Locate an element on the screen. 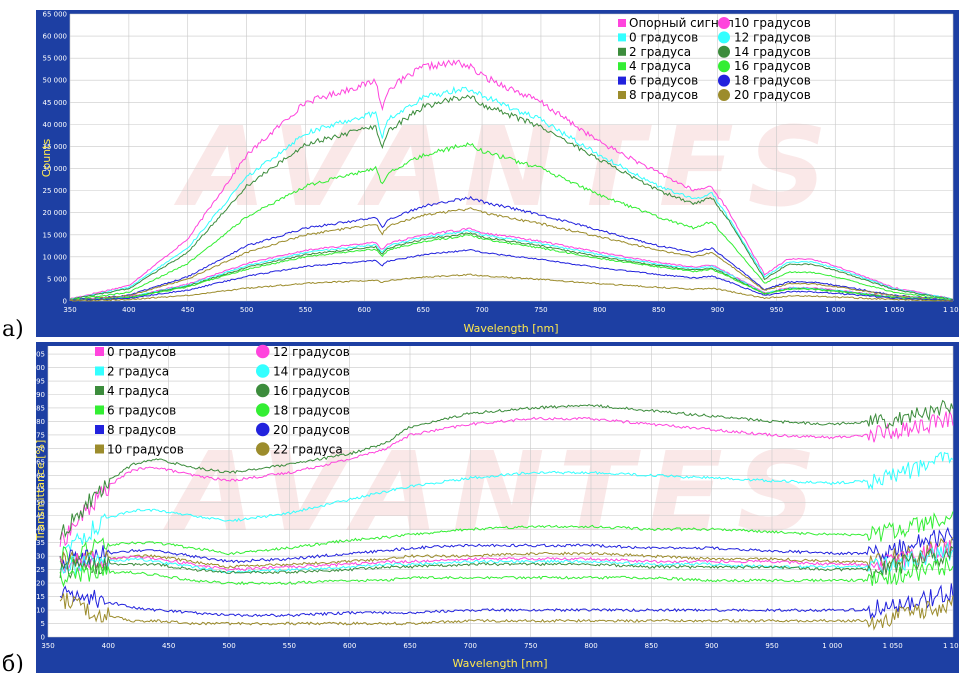 The image size is (960, 673). y-tick-label: 20 000 is located at coordinates (55, 213).